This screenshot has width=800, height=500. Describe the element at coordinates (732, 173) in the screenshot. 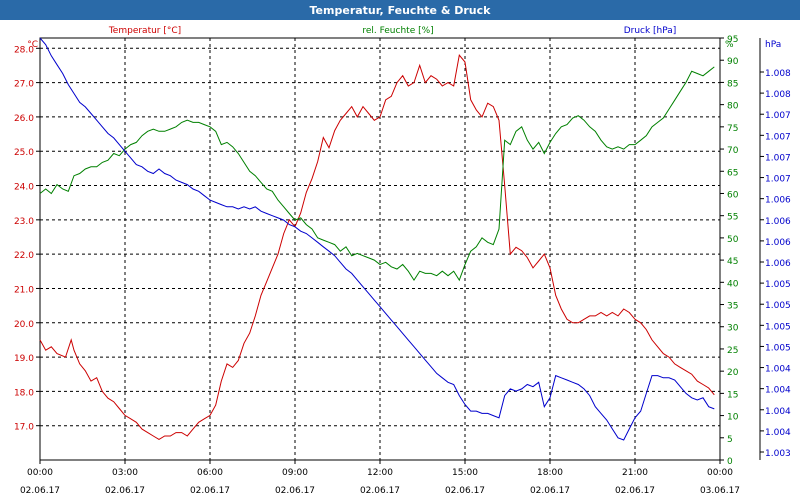

I see `humidity-tick-label: 65` at that location.